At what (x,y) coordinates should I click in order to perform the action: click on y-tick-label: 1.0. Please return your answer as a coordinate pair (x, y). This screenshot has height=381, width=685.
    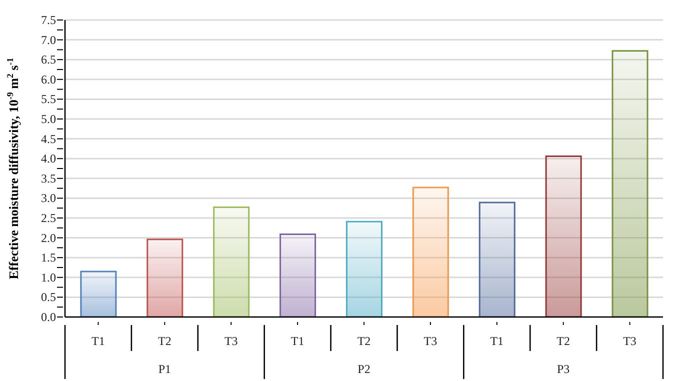
    Looking at the image, I should click on (48, 277).